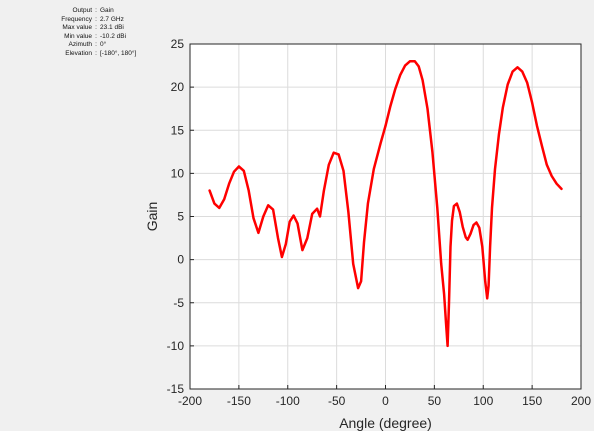  What do you see at coordinates (288, 401) in the screenshot?
I see `x-tick-label: -100` at bounding box center [288, 401].